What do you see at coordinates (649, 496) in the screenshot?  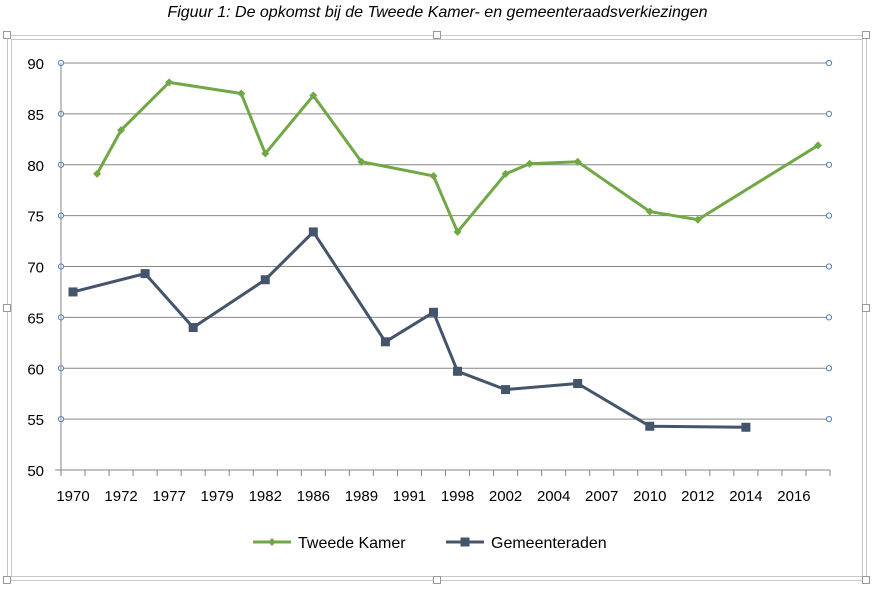 I see `x-tick-label: 2010` at bounding box center [649, 496].